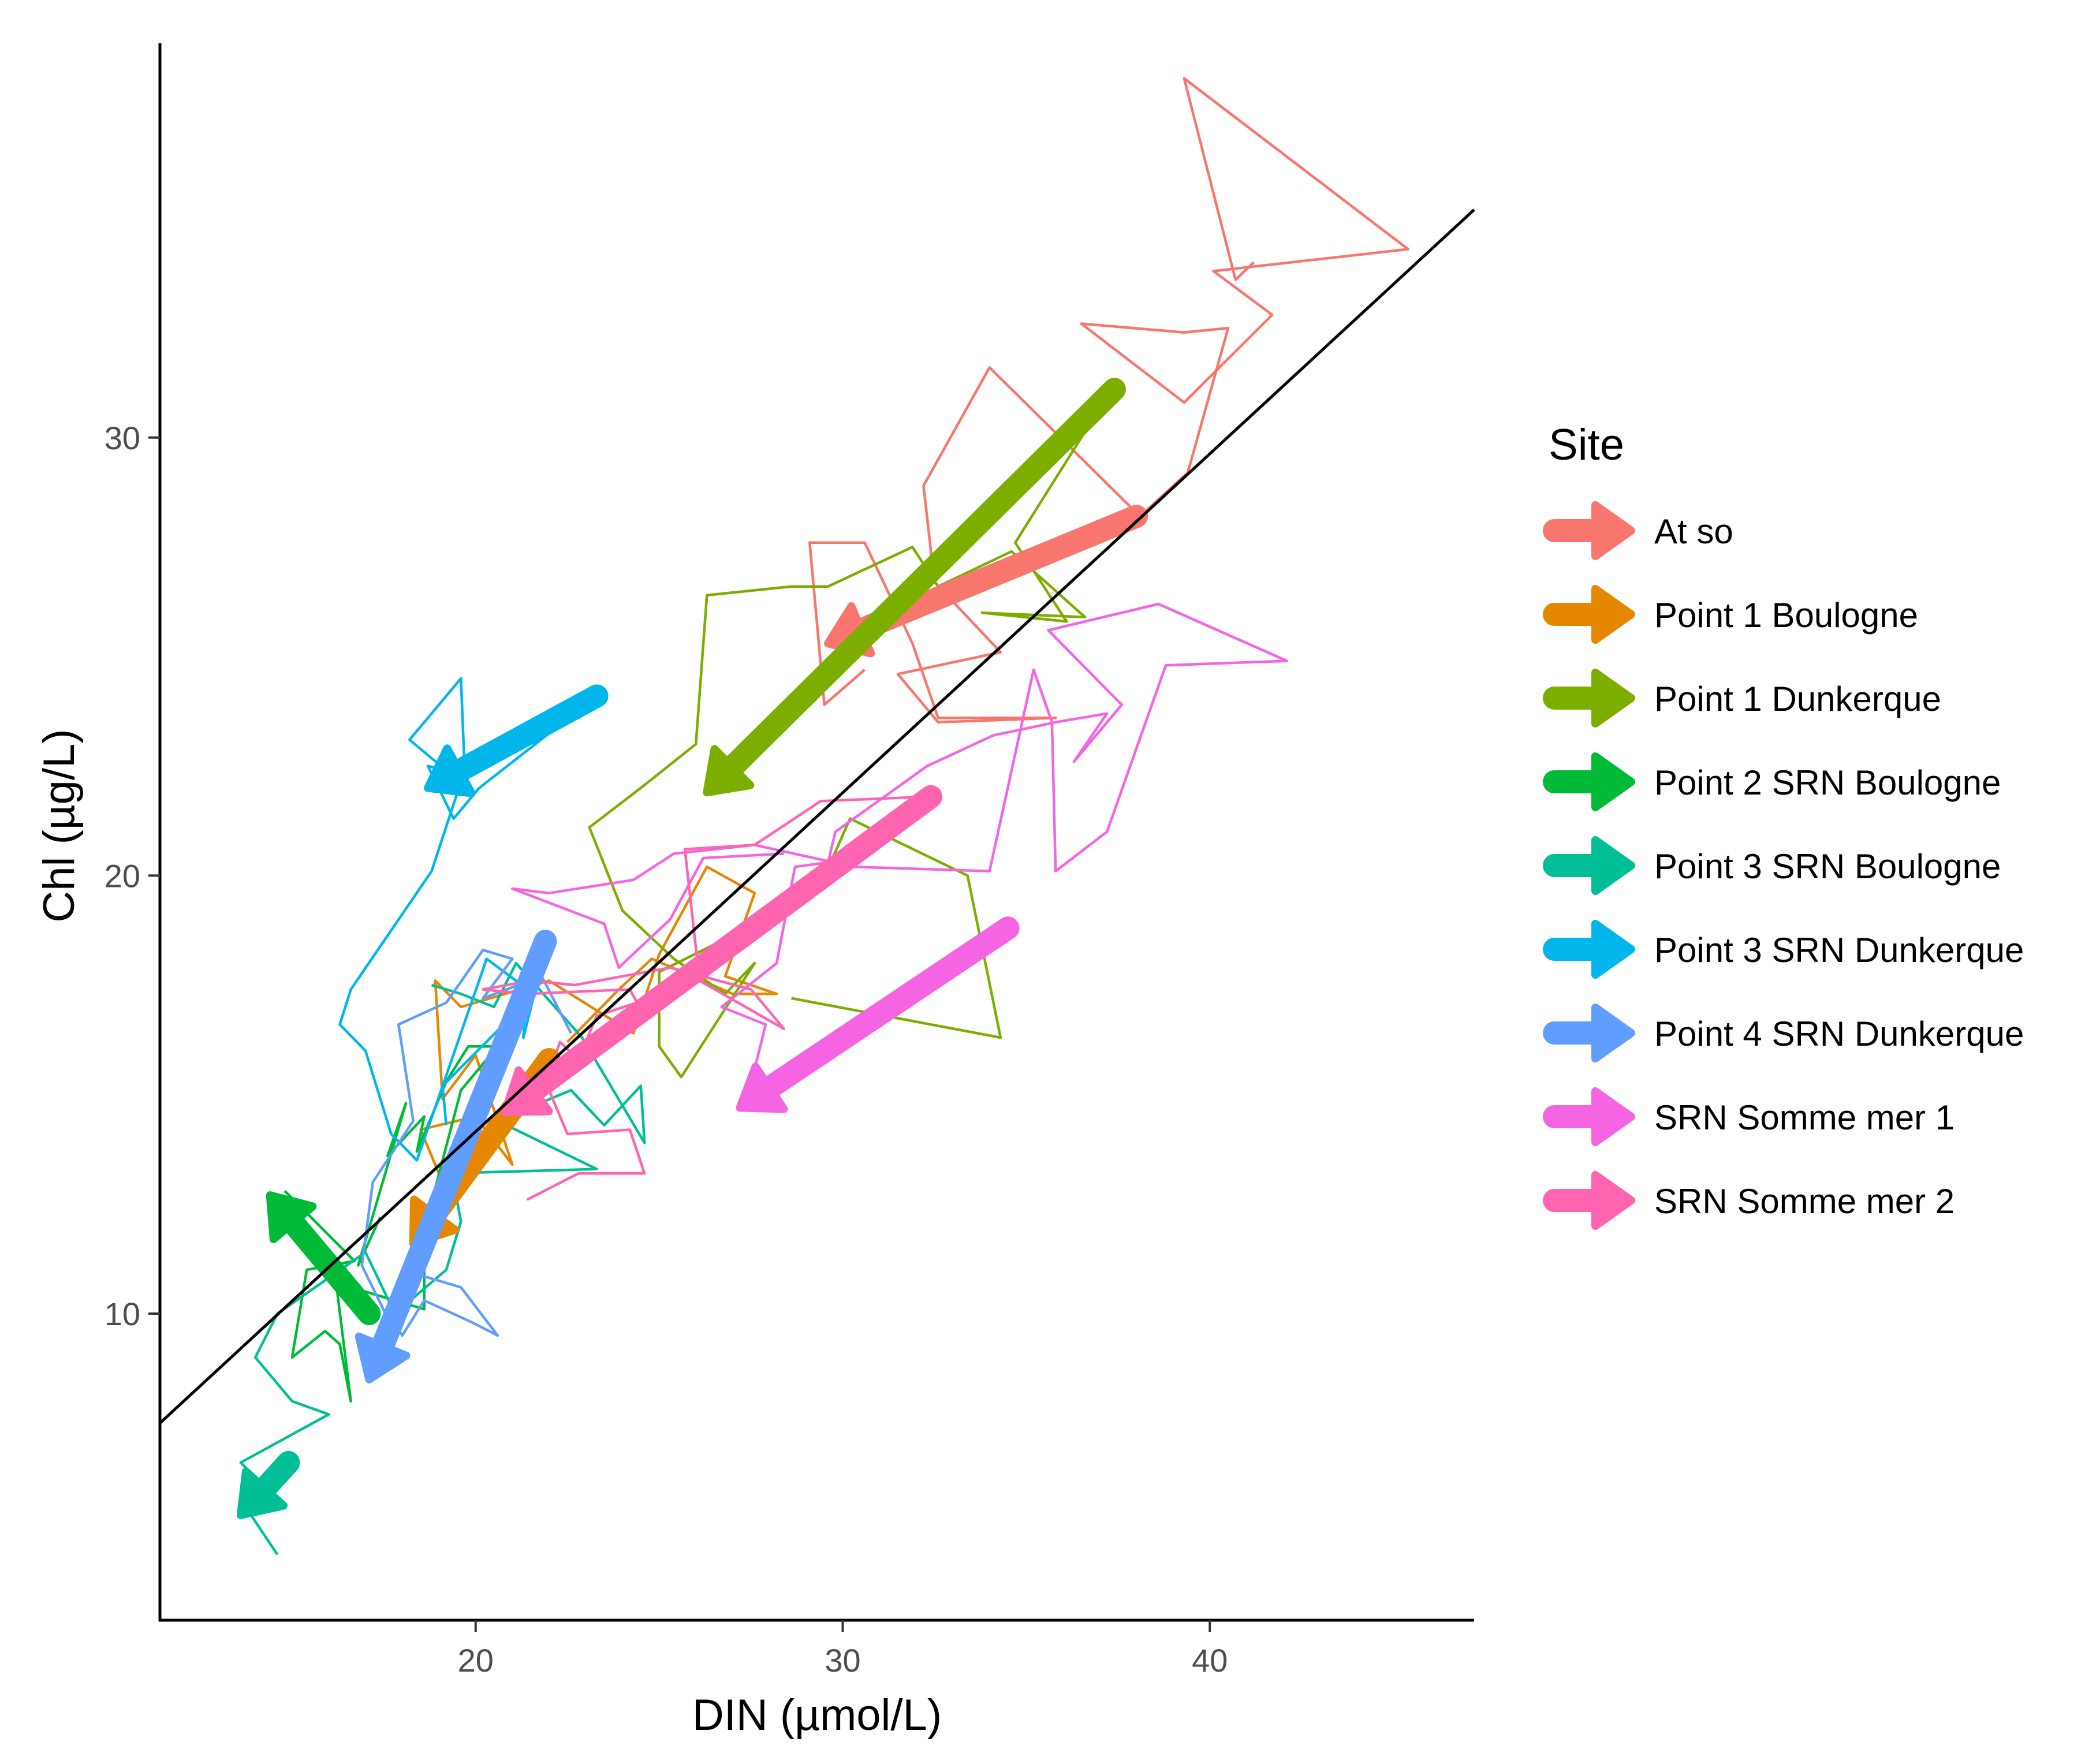 Image resolution: width=2085 pixels, height=1764 pixels. Describe the element at coordinates (1613, 615) in the screenshot. I see `legend-key-1-head` at that location.